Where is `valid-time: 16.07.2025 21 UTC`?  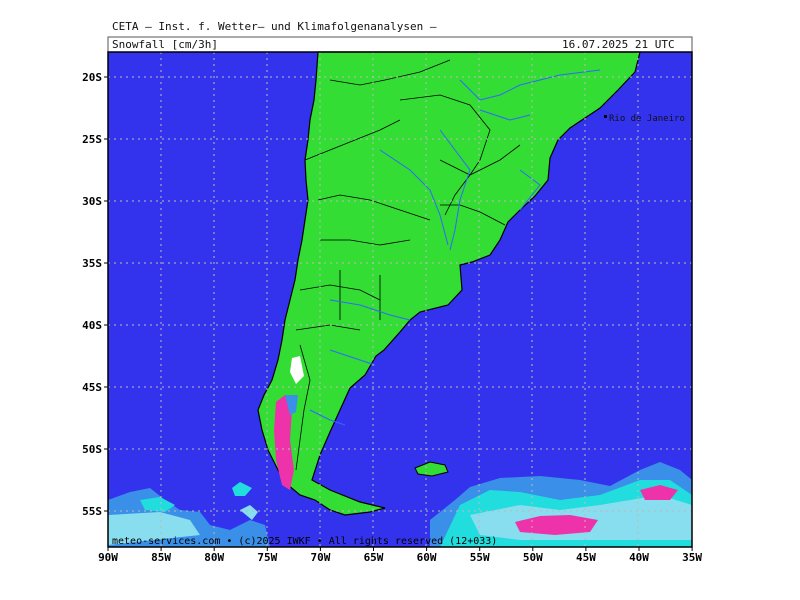 valid-time: 16.07.2025 21 UTC is located at coordinates (618, 44).